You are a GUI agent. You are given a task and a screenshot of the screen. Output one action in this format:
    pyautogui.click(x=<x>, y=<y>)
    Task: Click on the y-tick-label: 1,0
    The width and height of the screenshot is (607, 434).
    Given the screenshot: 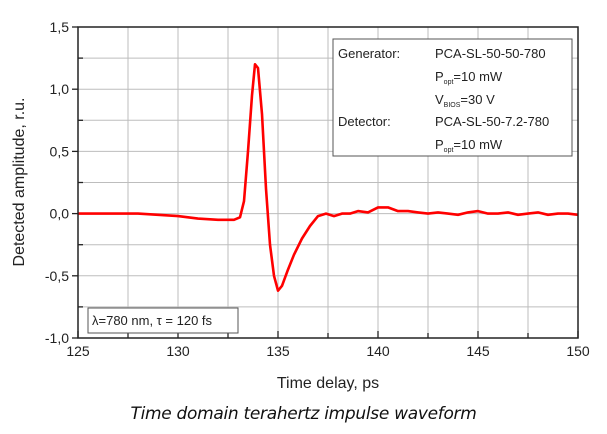 What is the action you would take?
    pyautogui.click(x=60, y=89)
    